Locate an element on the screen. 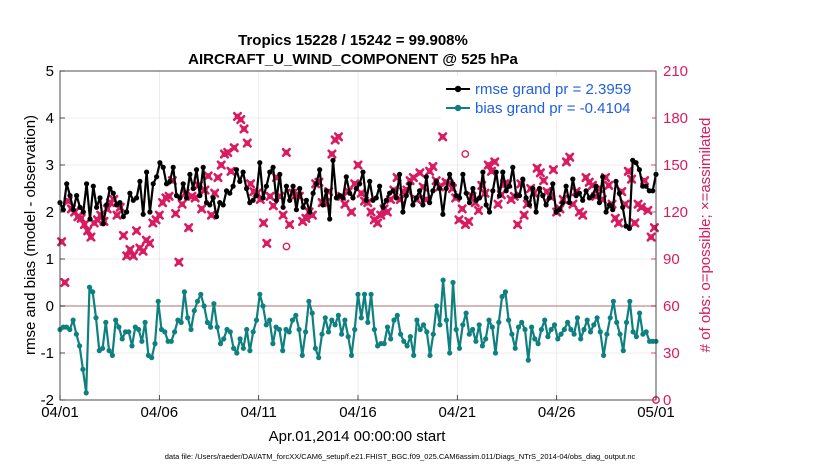  left-tick-label: 3 is located at coordinates (50, 165).